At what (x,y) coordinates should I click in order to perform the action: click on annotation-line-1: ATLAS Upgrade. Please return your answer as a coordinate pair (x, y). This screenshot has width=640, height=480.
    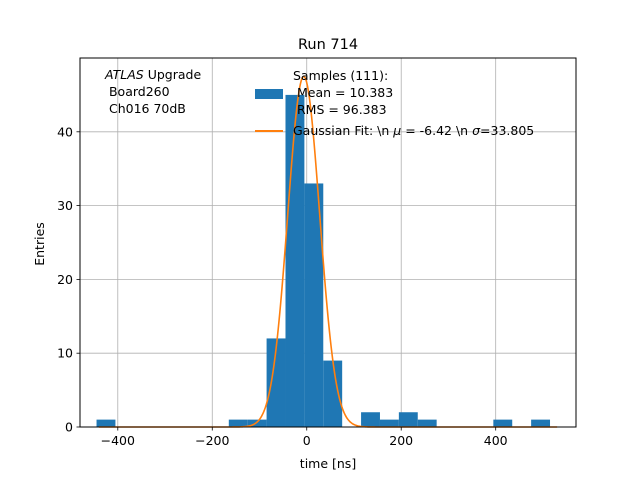
    Looking at the image, I should click on (152, 74).